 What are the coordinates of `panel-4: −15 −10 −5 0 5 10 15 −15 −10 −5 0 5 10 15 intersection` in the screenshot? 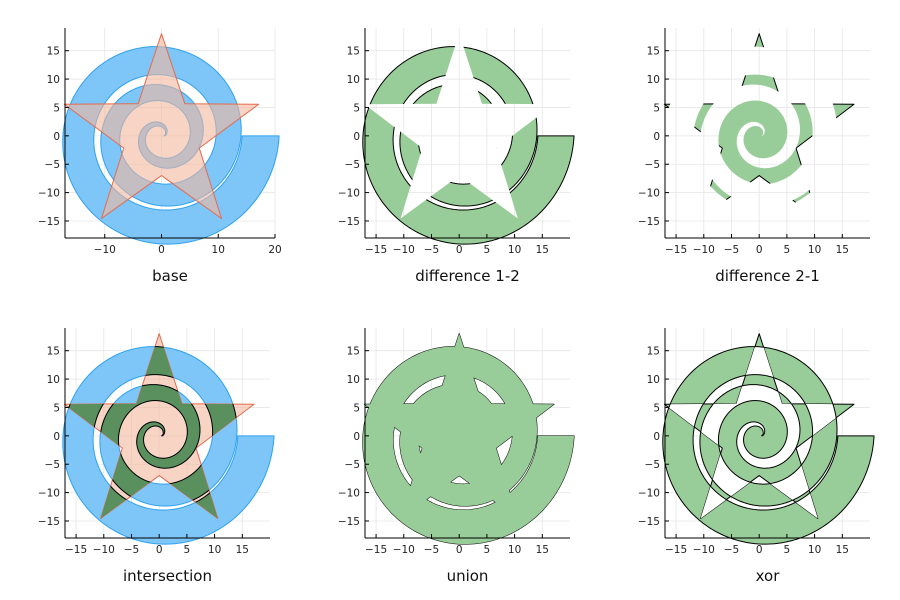 It's located at (156, 456).